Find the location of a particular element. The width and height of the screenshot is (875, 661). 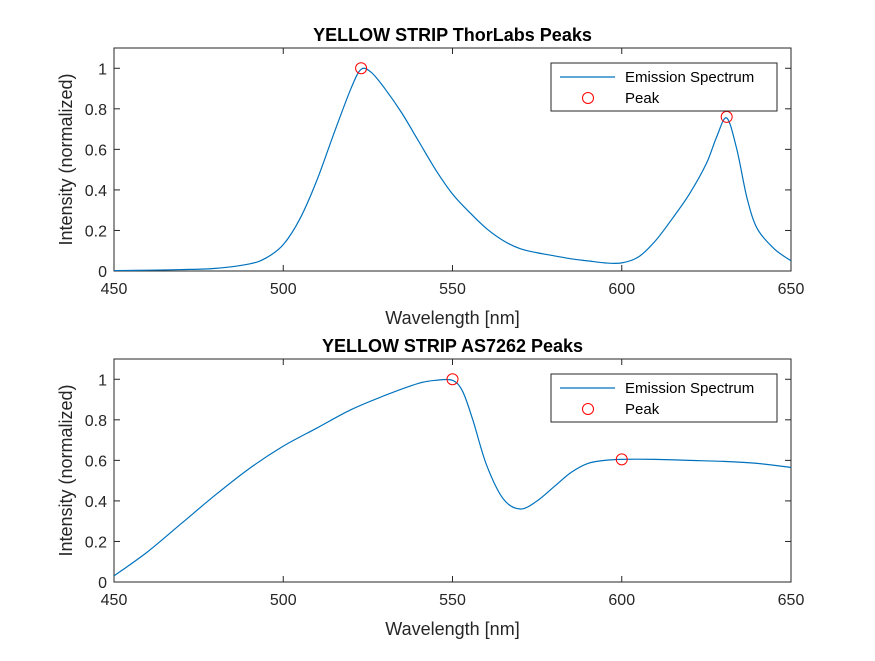

plot2-x-tick-label: 650 is located at coordinates (791, 600).